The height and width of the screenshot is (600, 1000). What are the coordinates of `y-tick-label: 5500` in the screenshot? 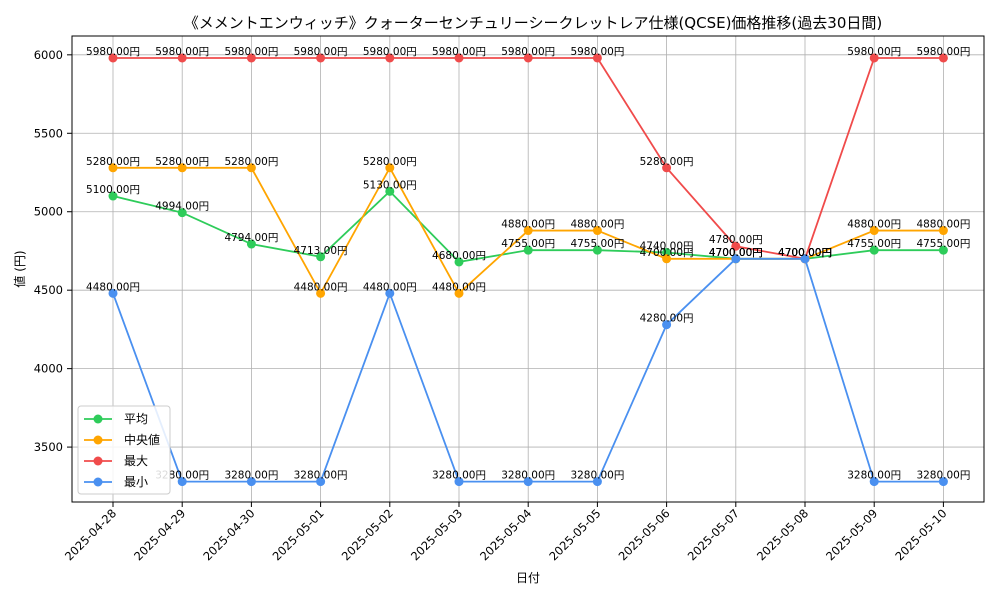 It's located at (48, 133).